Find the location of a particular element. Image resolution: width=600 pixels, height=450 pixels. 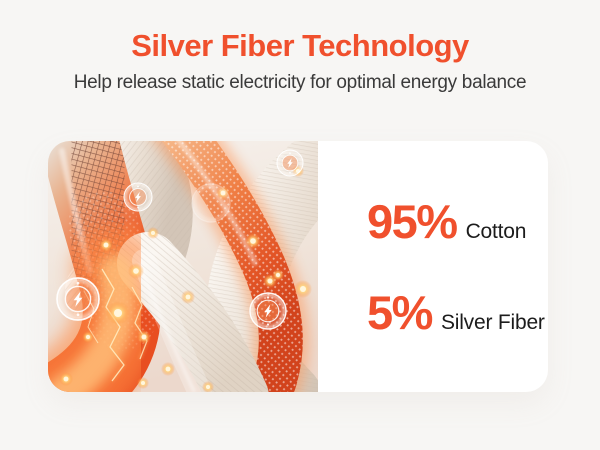

page-title: Silver Fiber Technology is located at coordinates (300, 45).